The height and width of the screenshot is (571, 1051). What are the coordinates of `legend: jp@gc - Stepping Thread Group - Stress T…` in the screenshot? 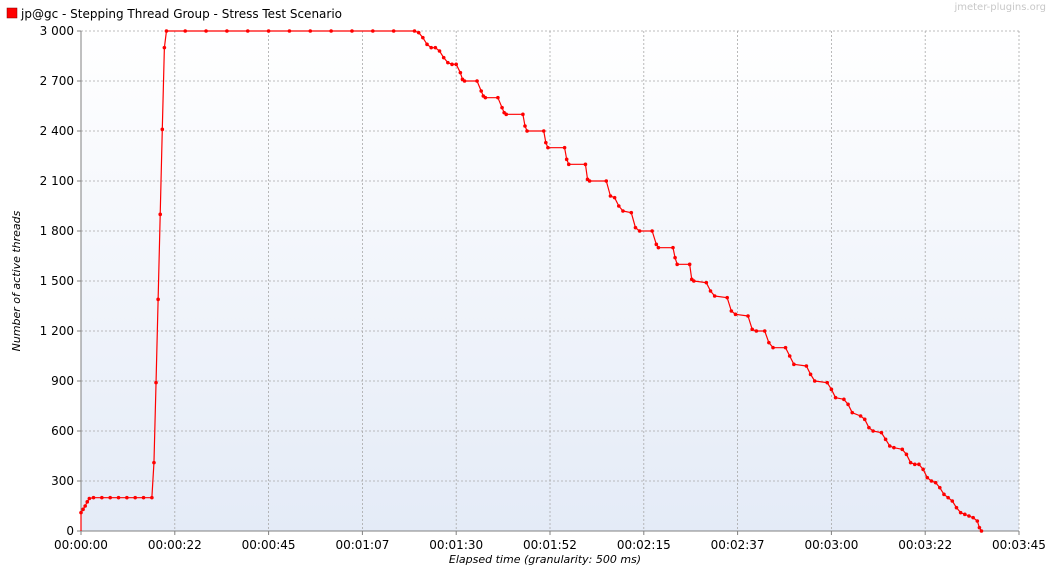 It's located at (174, 14).